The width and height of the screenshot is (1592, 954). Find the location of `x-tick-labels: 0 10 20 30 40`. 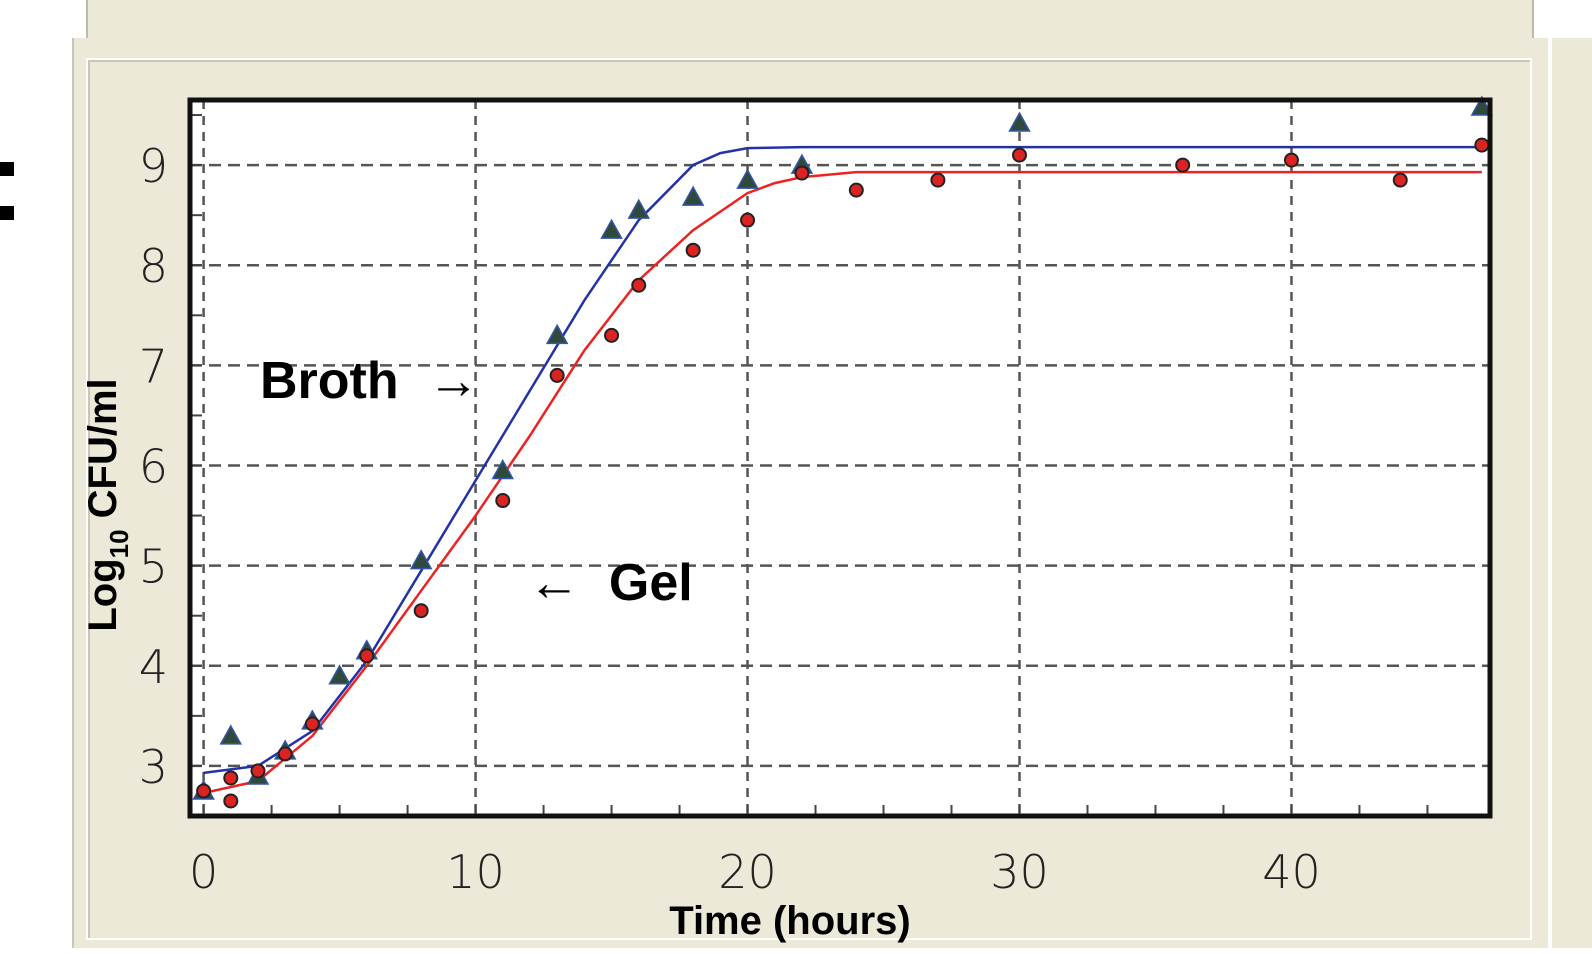

x-tick-labels: 0 10 20 30 40 is located at coordinates (755, 872).